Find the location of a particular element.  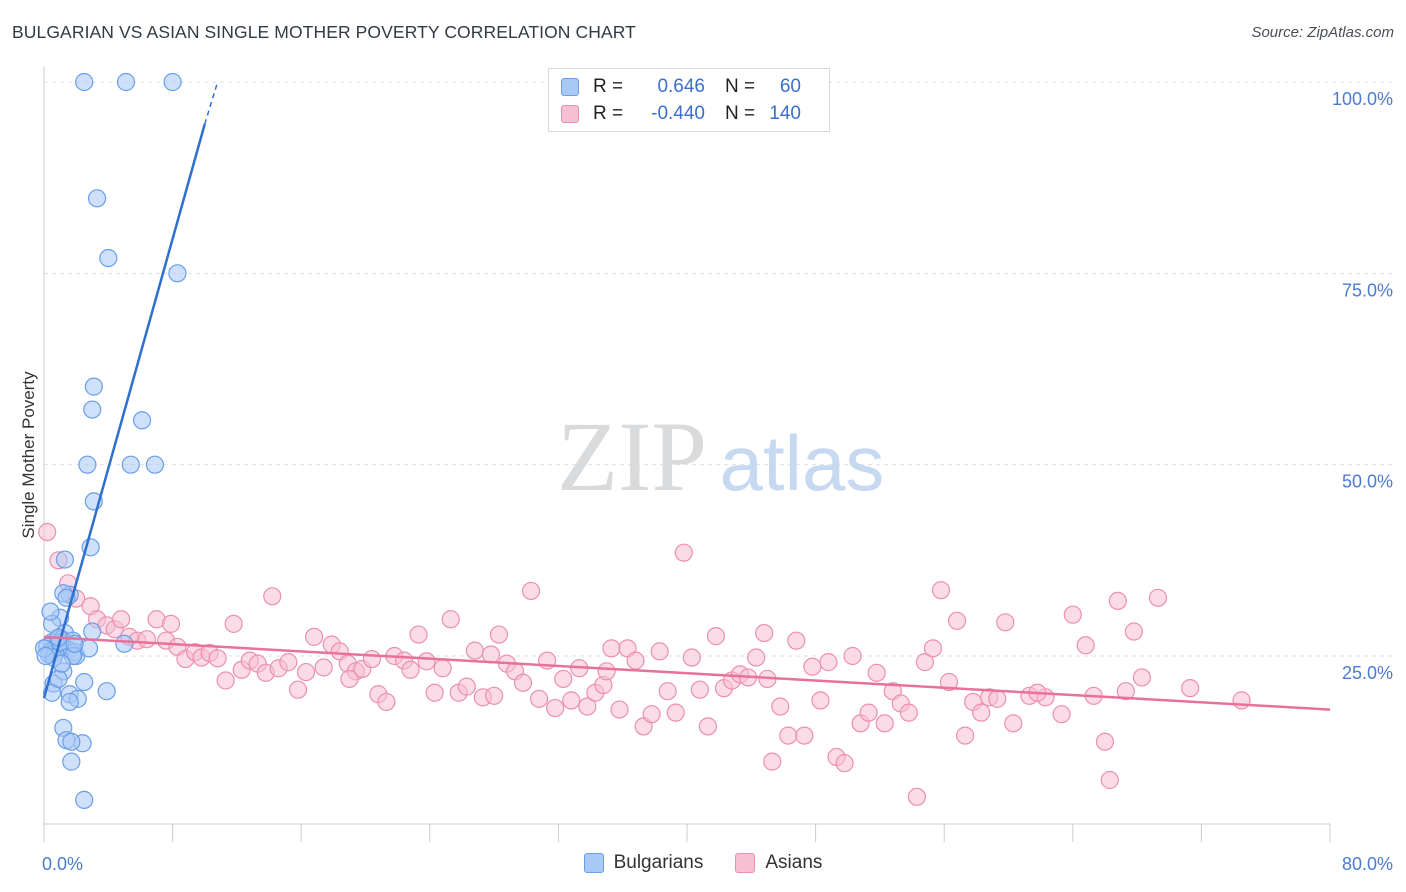

legend-n-value: 60 is located at coordinates (790, 86).